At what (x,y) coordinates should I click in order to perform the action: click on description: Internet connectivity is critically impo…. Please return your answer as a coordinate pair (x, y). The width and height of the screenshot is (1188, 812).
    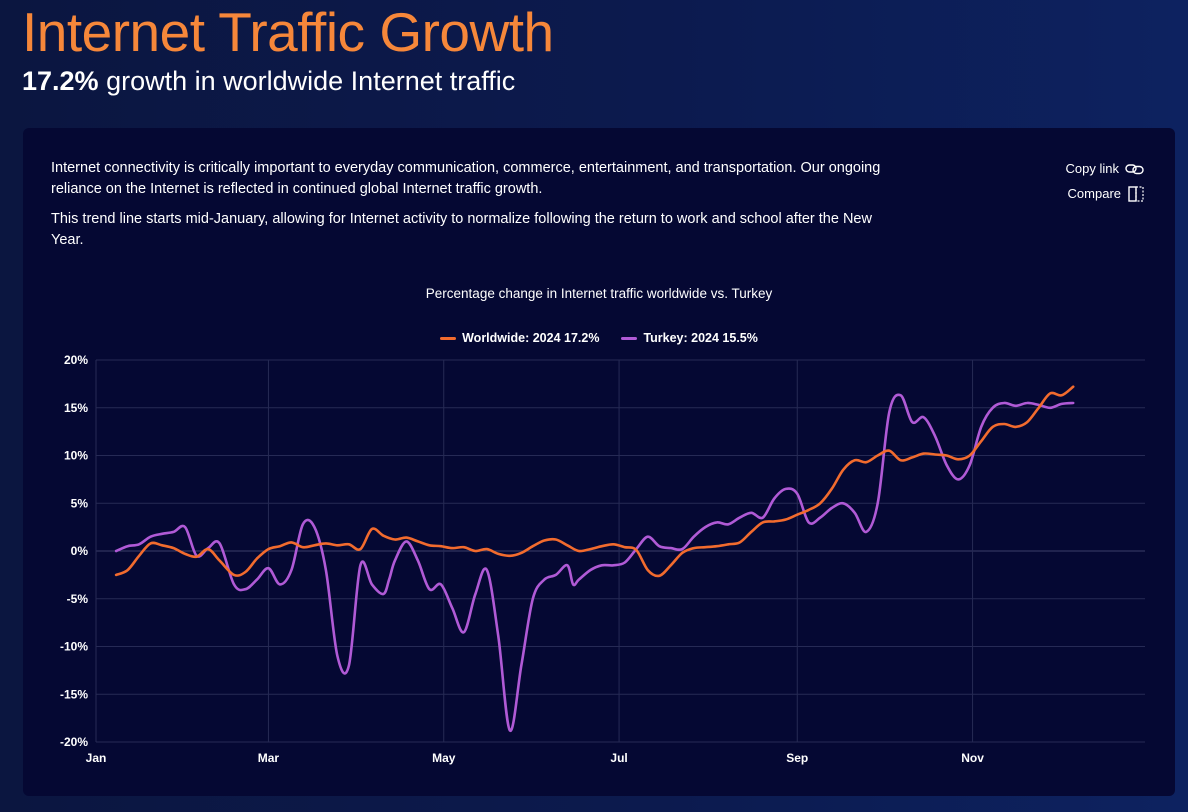
    Looking at the image, I should click on (466, 209).